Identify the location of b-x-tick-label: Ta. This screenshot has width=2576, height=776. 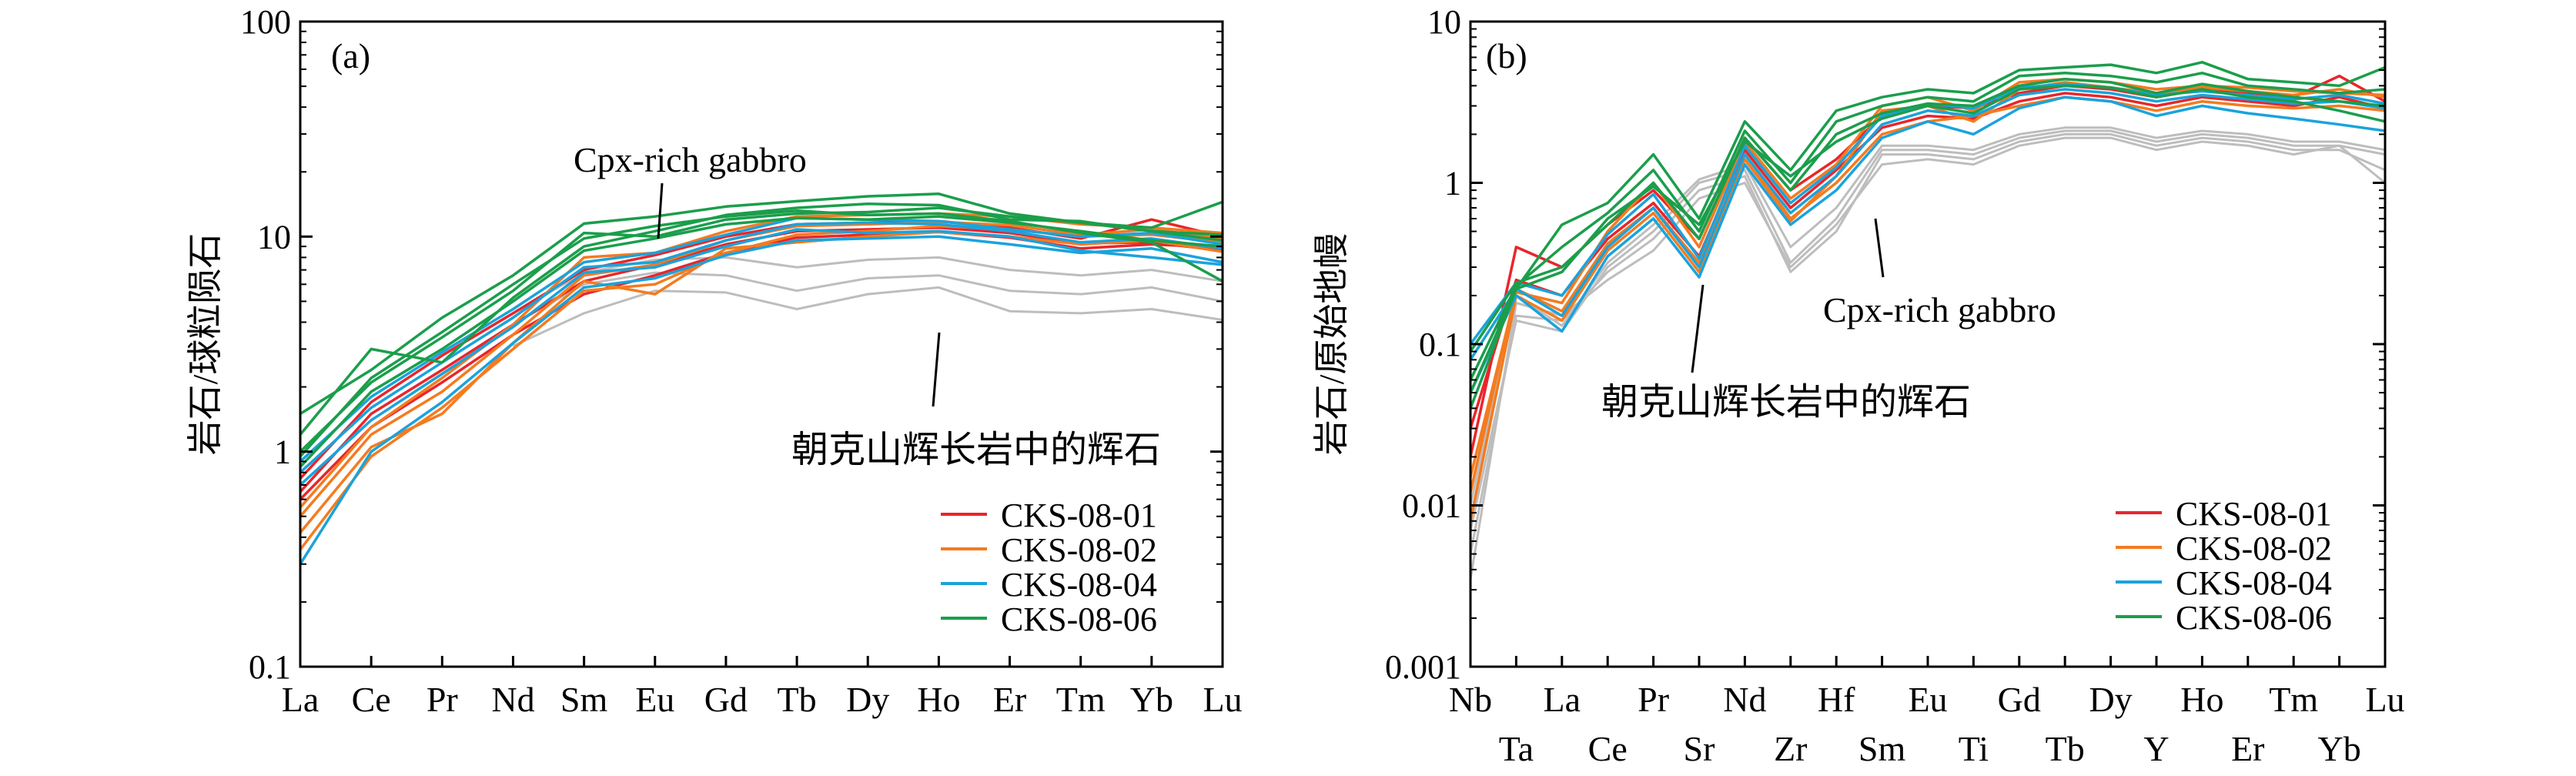
(1517, 748).